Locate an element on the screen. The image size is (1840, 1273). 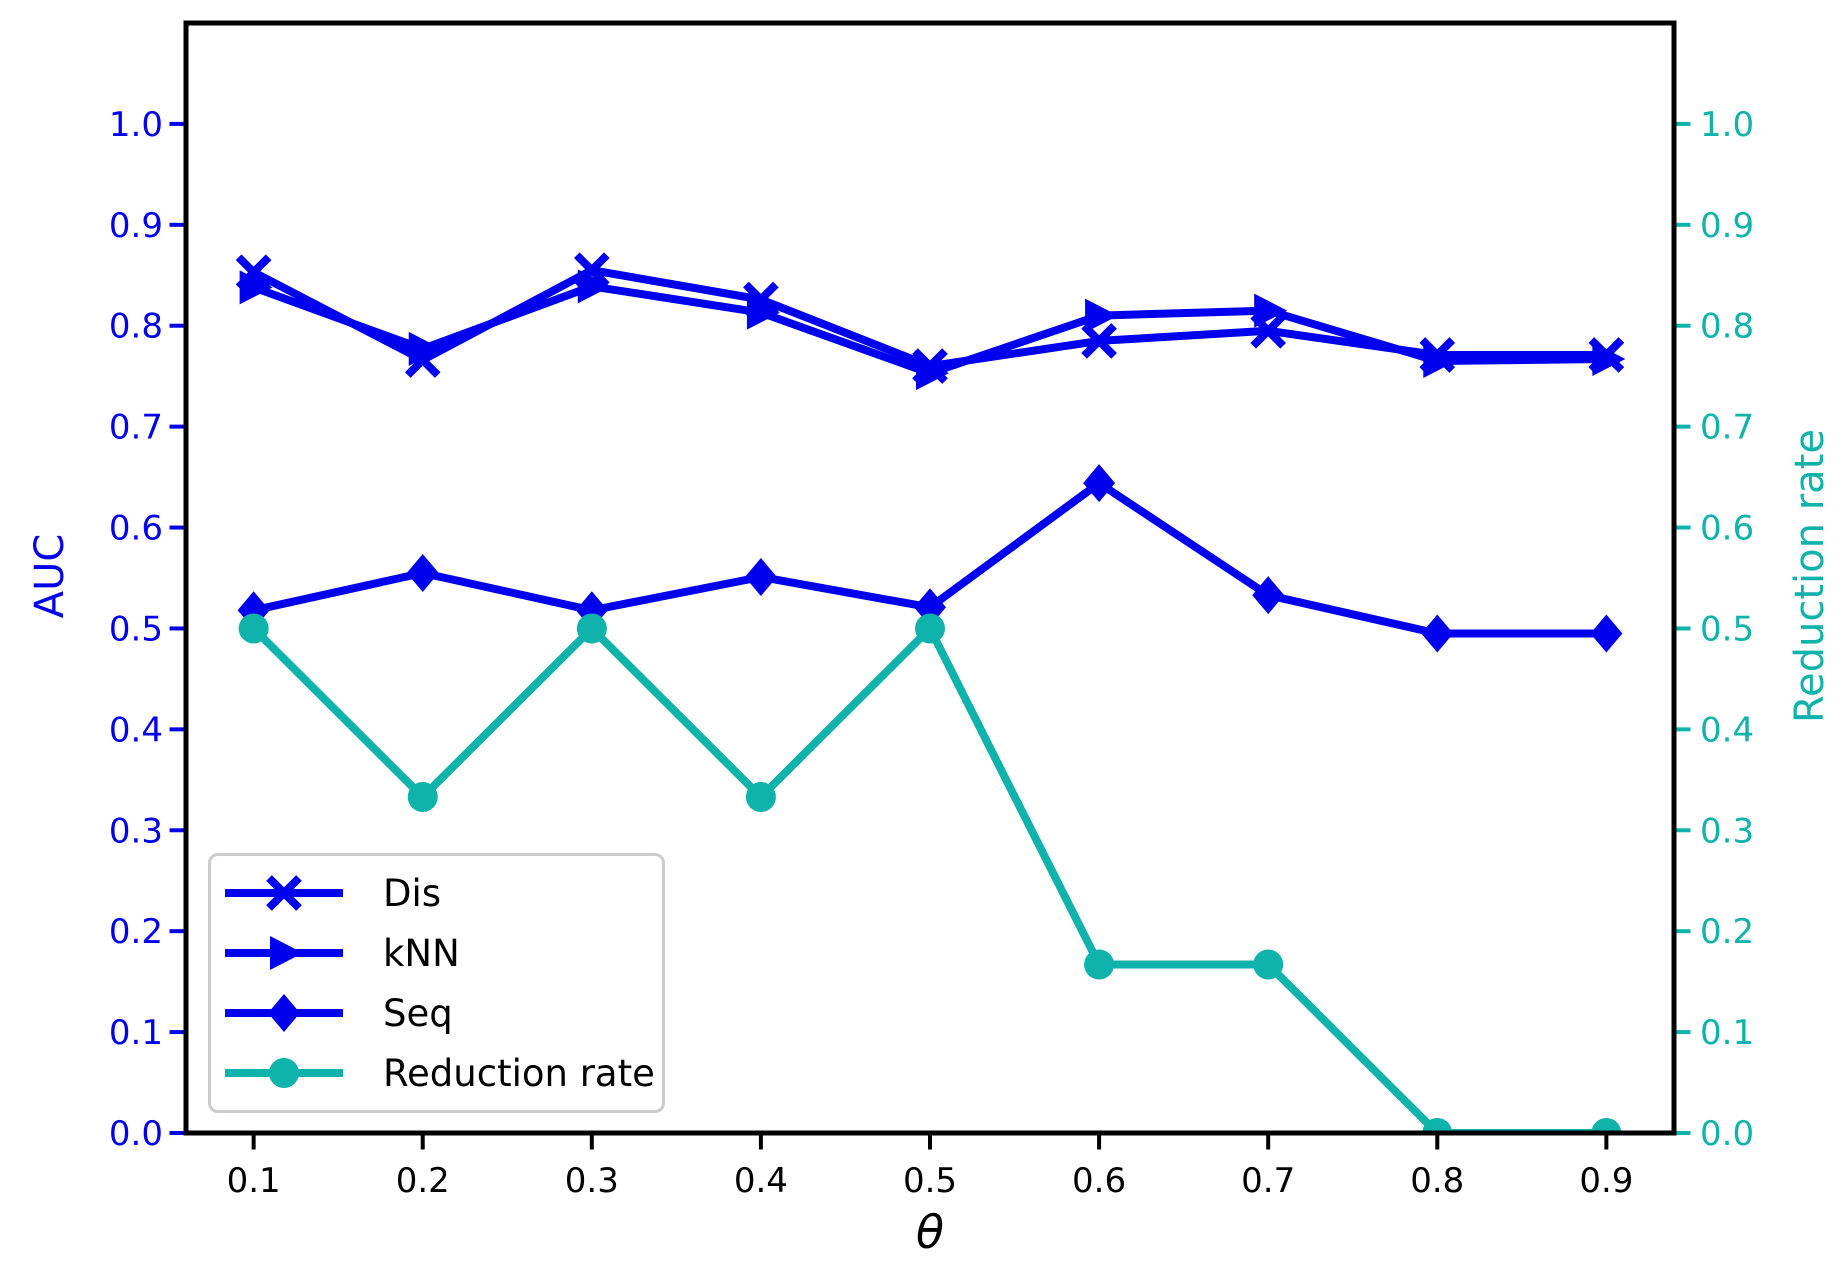
y-axis-right-ticks: 0.0 0.1 0.2 0.3 0.4 0.5 0.6 0.7 0.8 0.9 1.0 is located at coordinates (1715, 629).